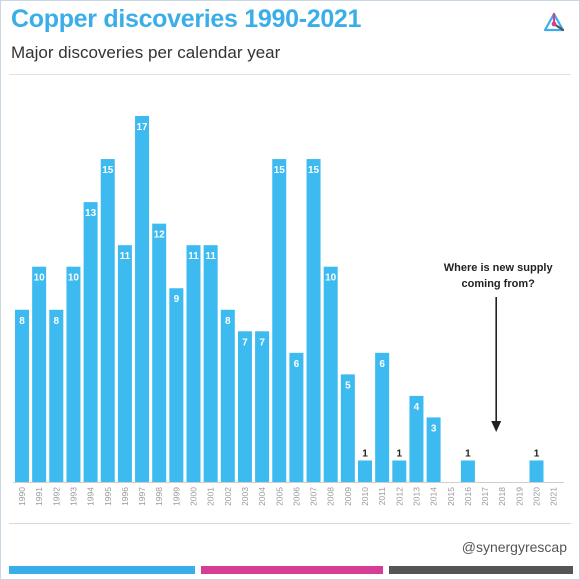 The image size is (580, 580). What do you see at coordinates (244, 406) in the screenshot?
I see `bar-2003` at bounding box center [244, 406].